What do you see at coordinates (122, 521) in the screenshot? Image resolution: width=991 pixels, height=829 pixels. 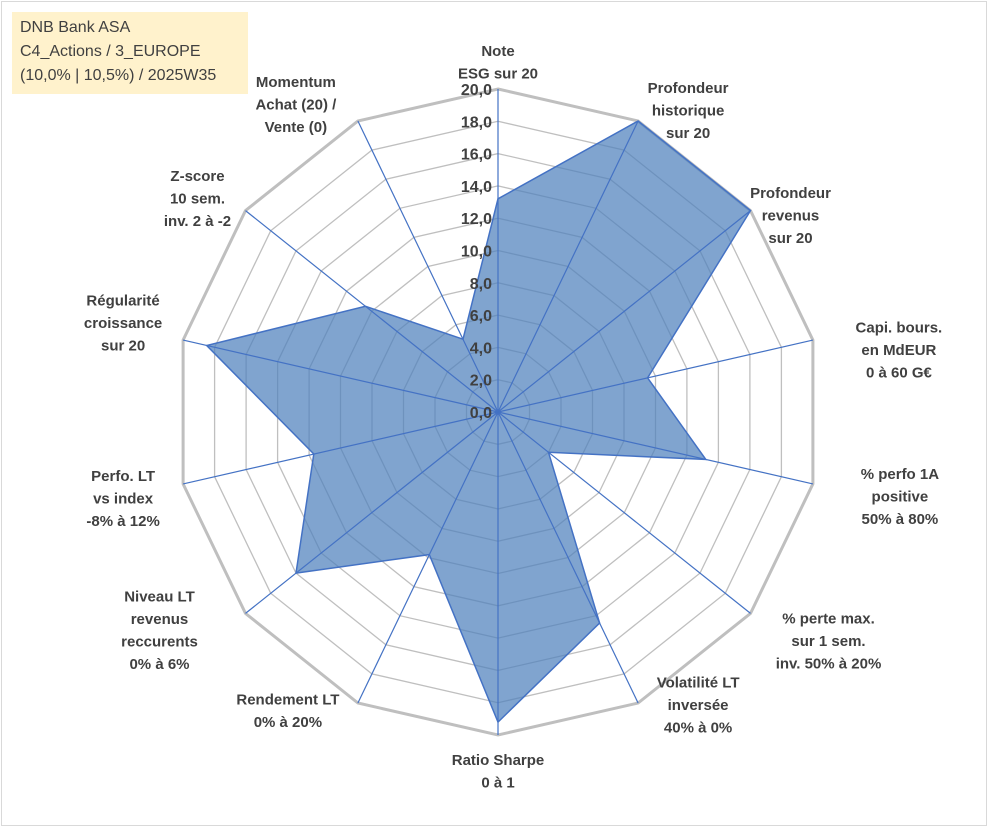 I see `axis-label-line: -8% à 12%` at bounding box center [122, 521].